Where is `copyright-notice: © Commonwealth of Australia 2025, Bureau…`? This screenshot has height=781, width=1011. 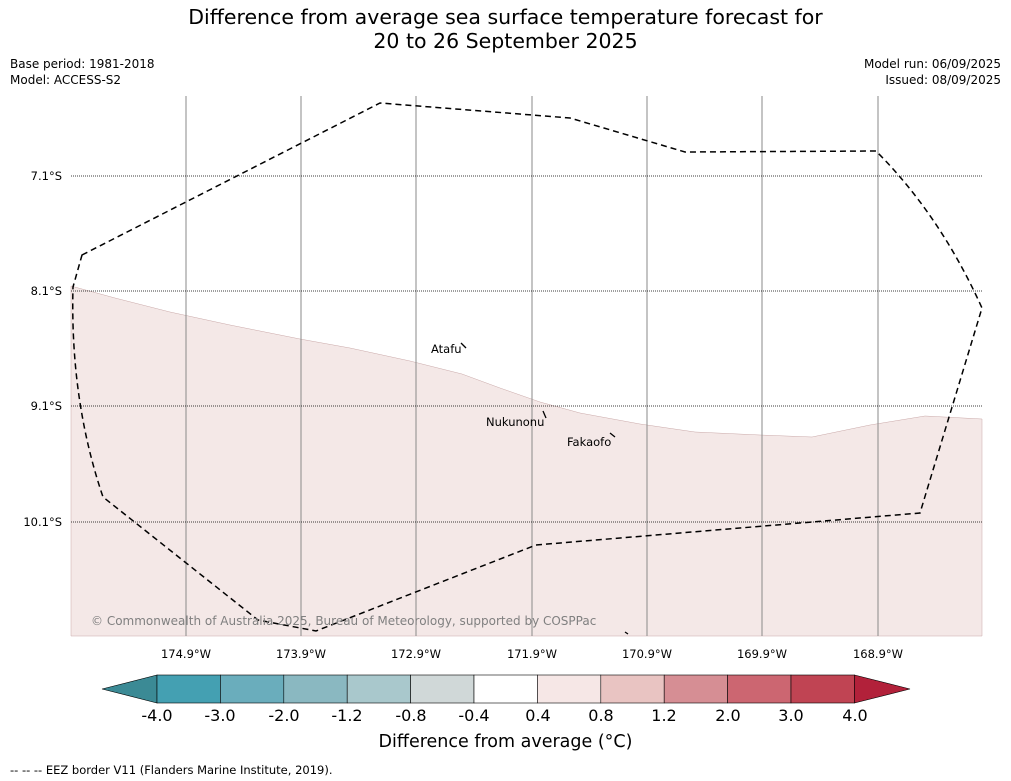 copyright-notice: © Commonwealth of Australia 2025, Bureau… is located at coordinates (344, 621).